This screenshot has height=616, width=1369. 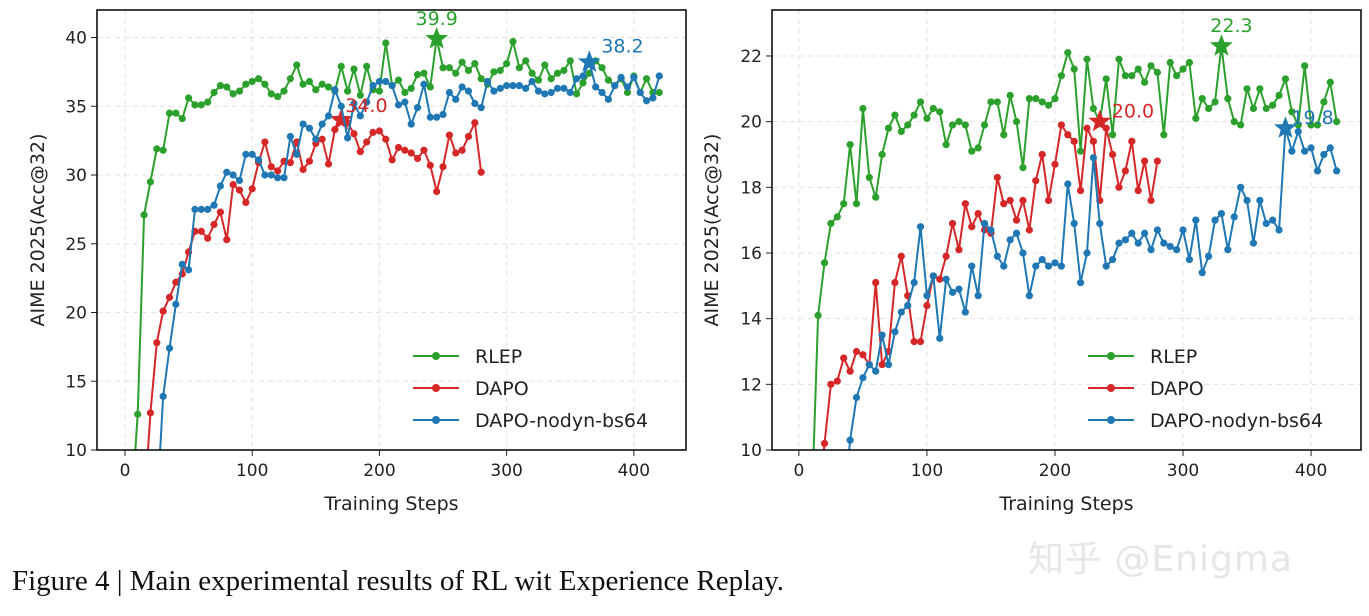 I want to click on y-tick-label: 15, so click(x=76, y=382).